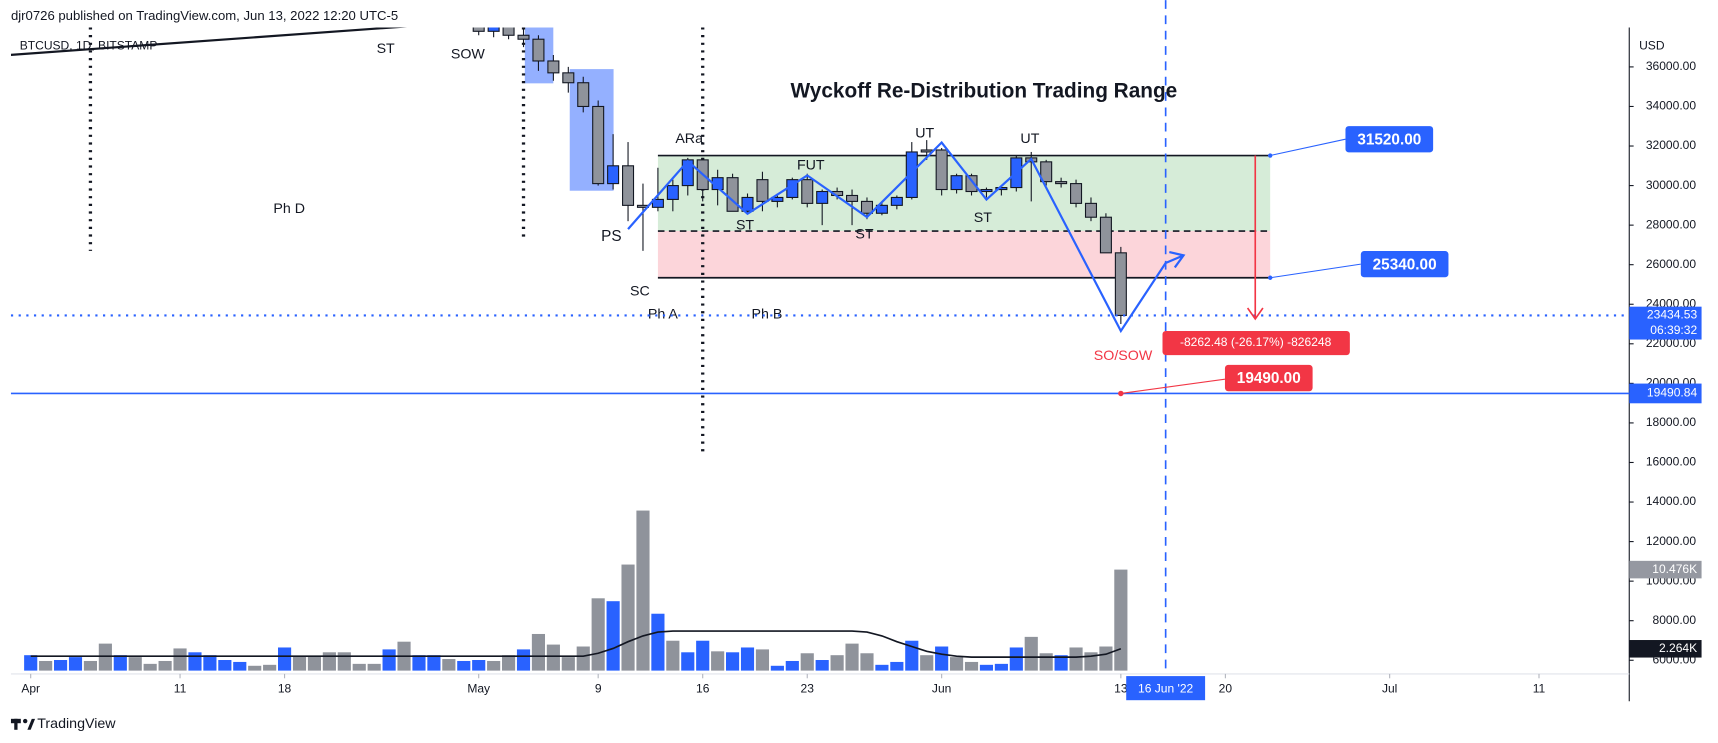  What do you see at coordinates (1671, 185) in the screenshot?
I see `y-tick-label: 30000.00` at bounding box center [1671, 185].